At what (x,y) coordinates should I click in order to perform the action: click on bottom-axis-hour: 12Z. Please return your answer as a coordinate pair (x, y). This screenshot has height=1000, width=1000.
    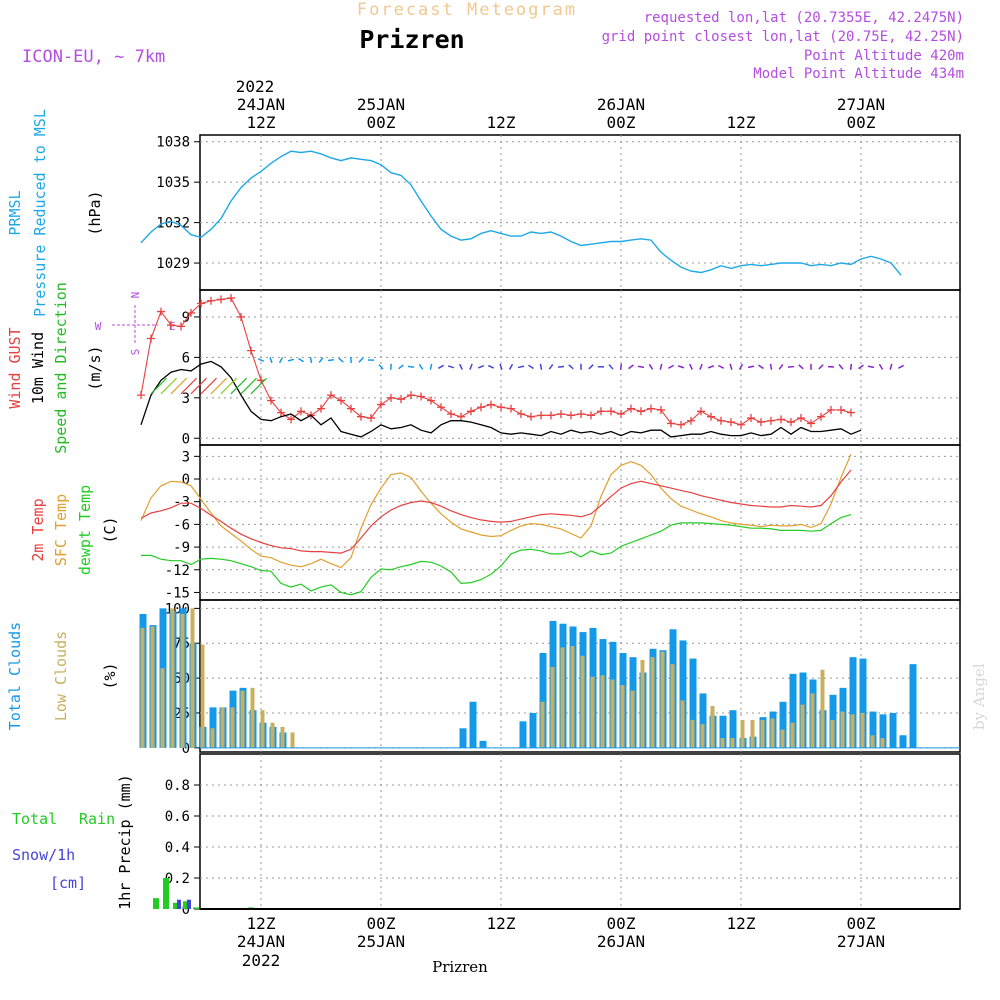
    Looking at the image, I should click on (501, 923).